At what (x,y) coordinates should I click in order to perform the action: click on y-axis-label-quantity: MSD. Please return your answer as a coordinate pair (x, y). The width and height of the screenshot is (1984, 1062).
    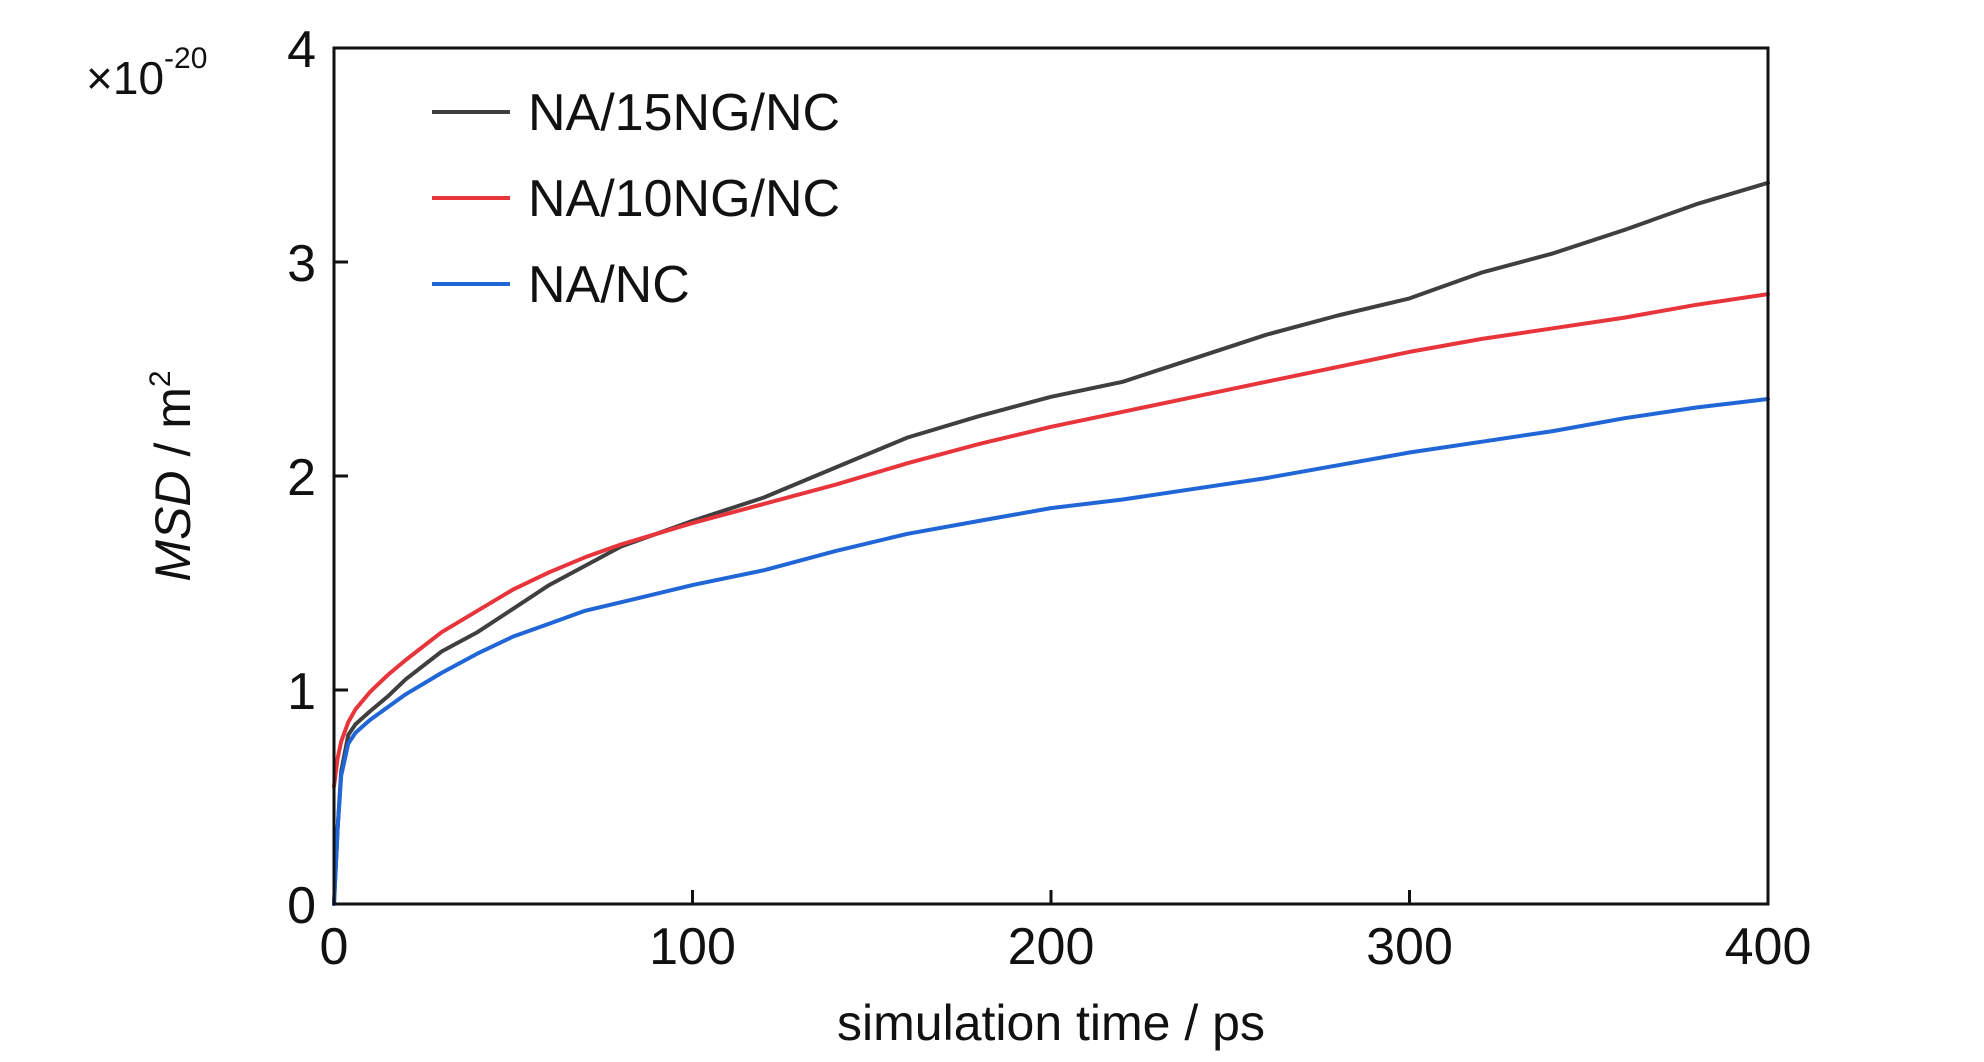
    Looking at the image, I should click on (173, 525).